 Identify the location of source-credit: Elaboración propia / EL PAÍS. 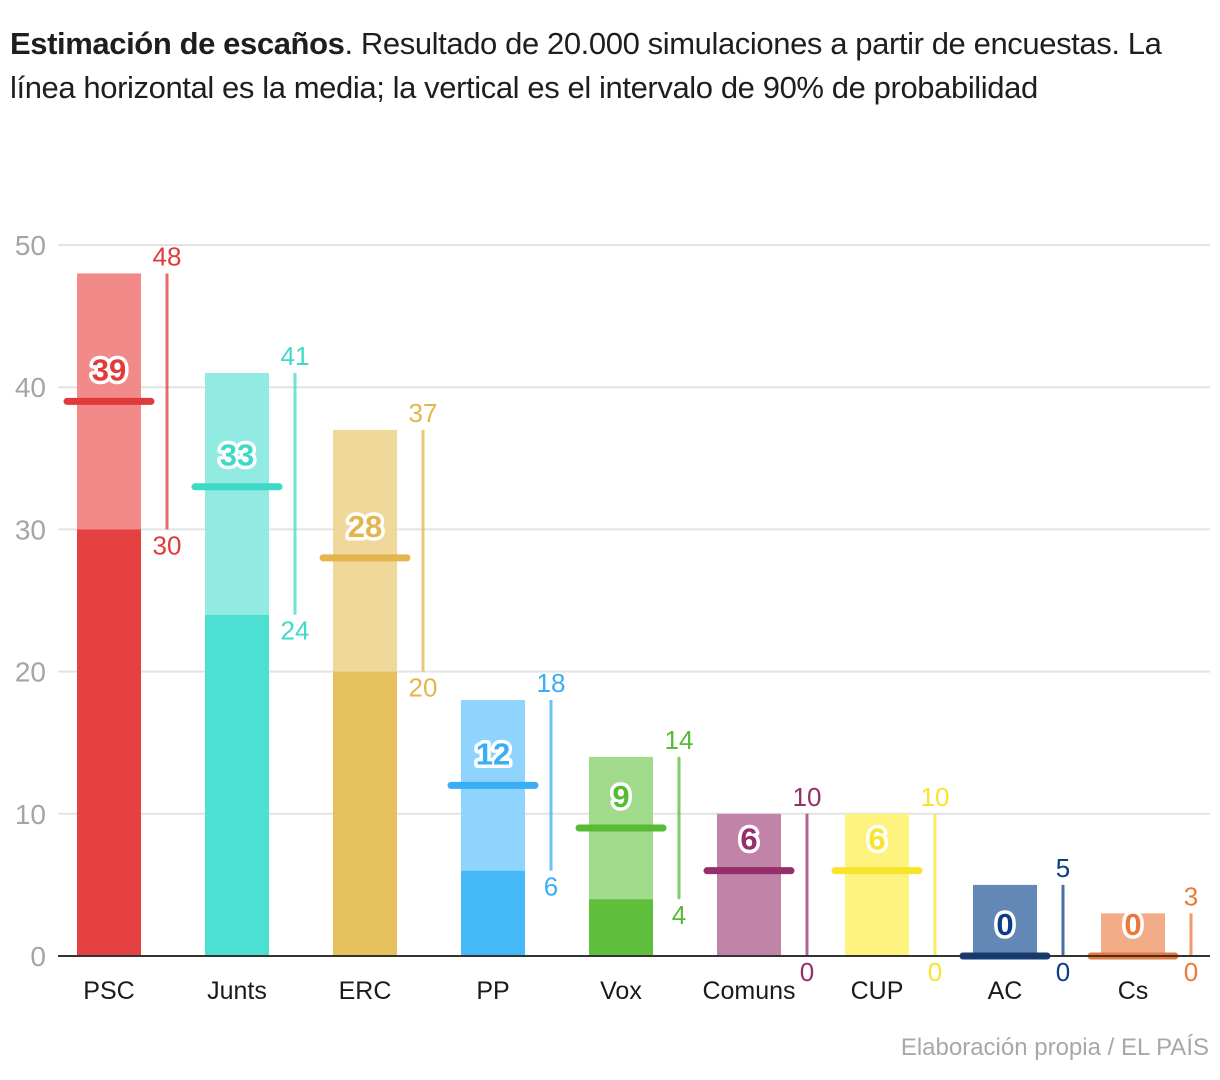
(1054, 1047).